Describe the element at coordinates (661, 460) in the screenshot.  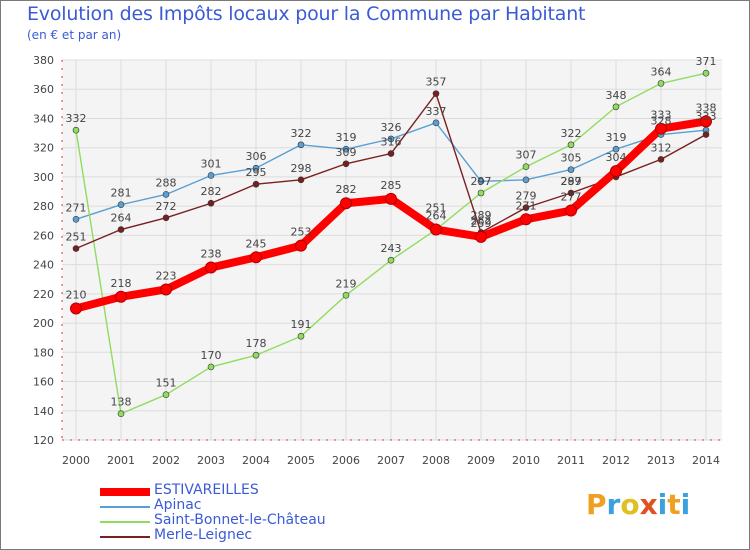
I see `x-tick-label: 2013` at that location.